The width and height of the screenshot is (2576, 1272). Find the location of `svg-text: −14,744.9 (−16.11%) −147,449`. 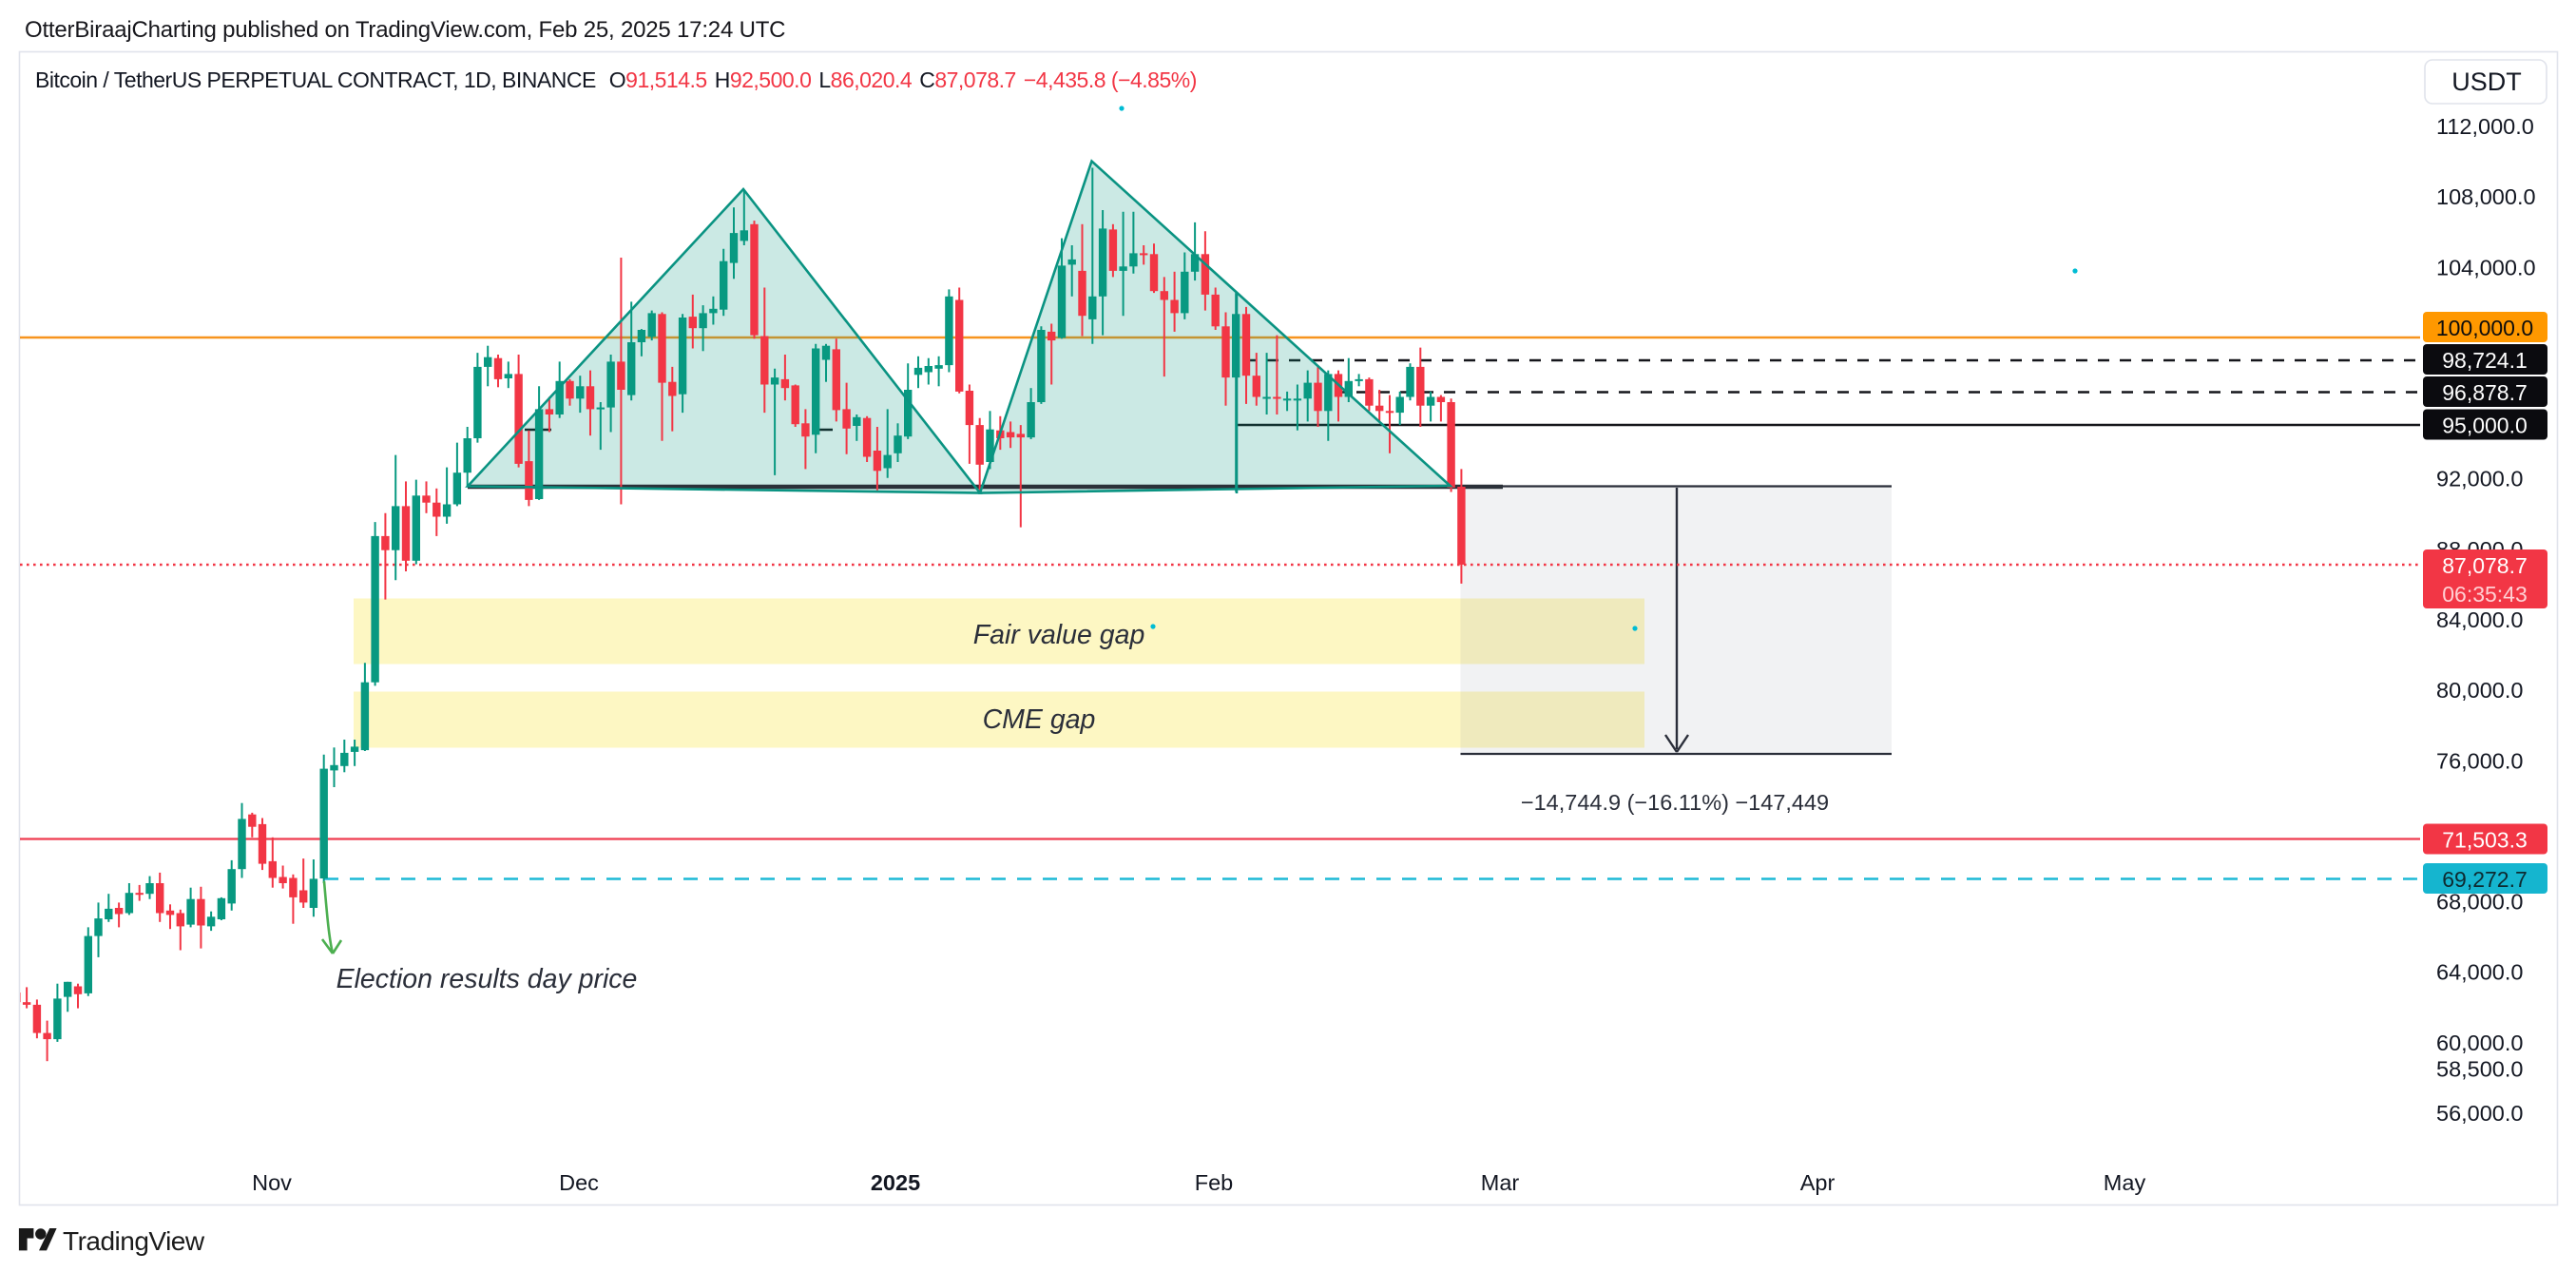

svg-text: −14,744.9 (−16.11%) −147,449 is located at coordinates (1675, 802).